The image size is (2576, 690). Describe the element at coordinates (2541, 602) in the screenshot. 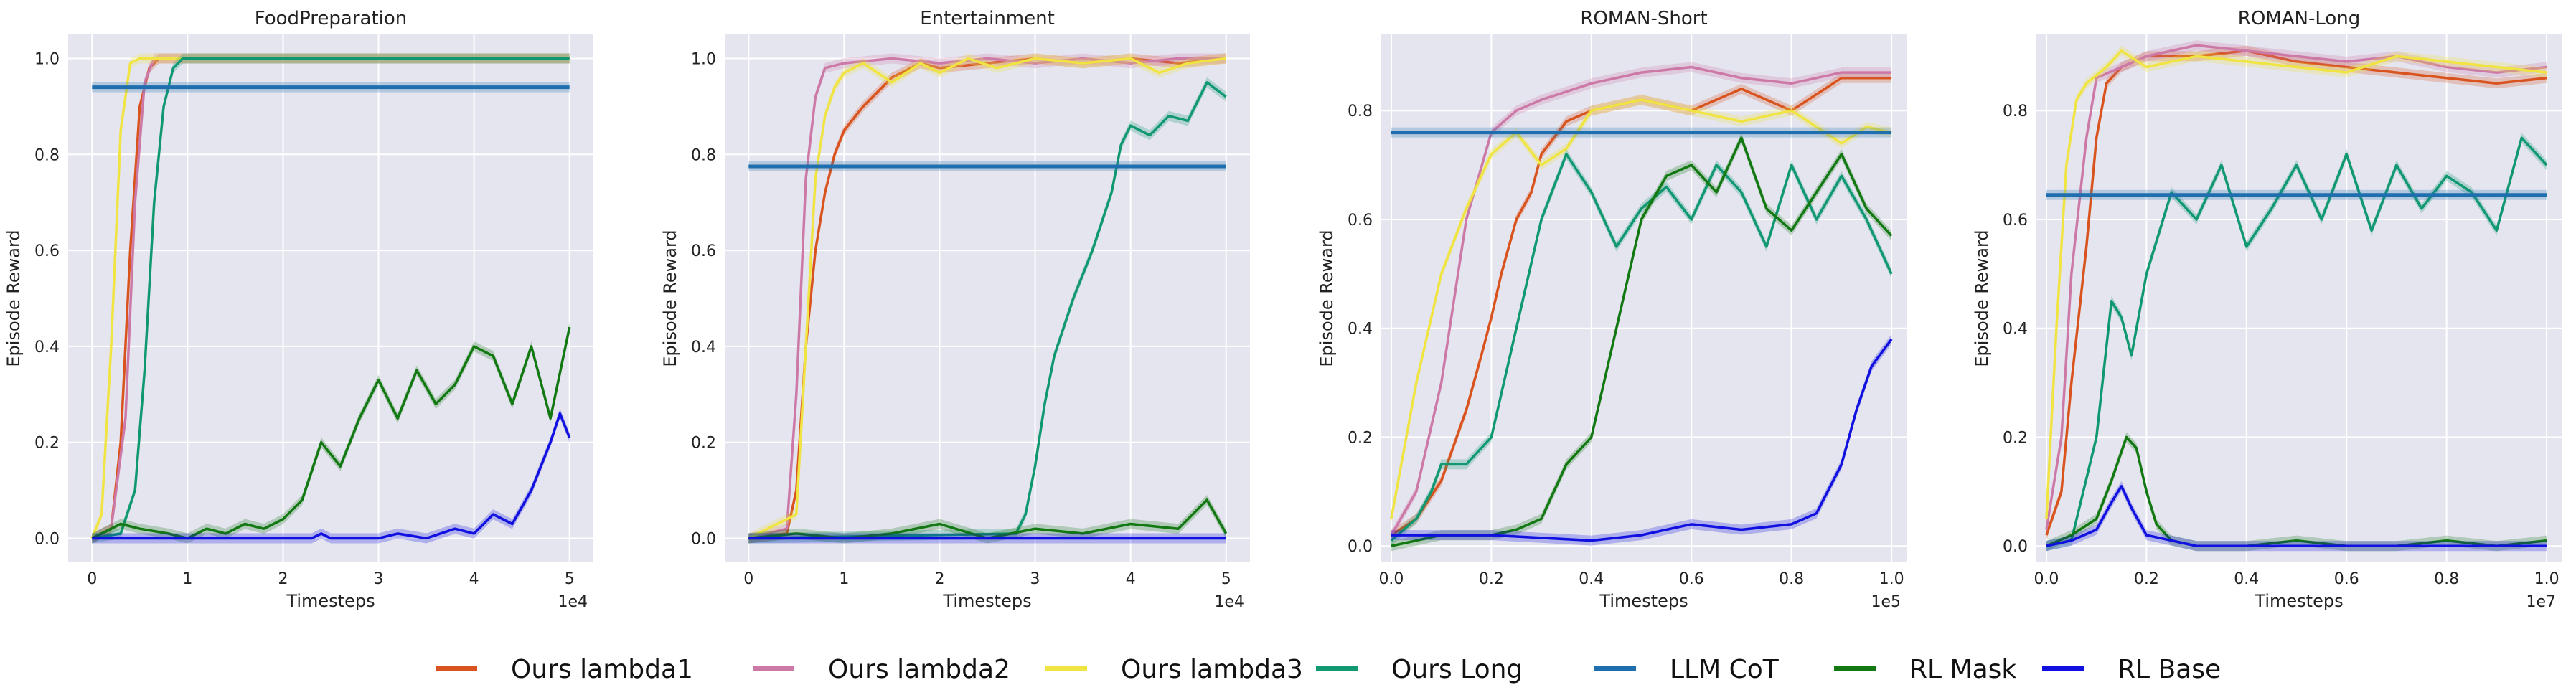

I see `x-axis-offset-label: 1e7` at that location.